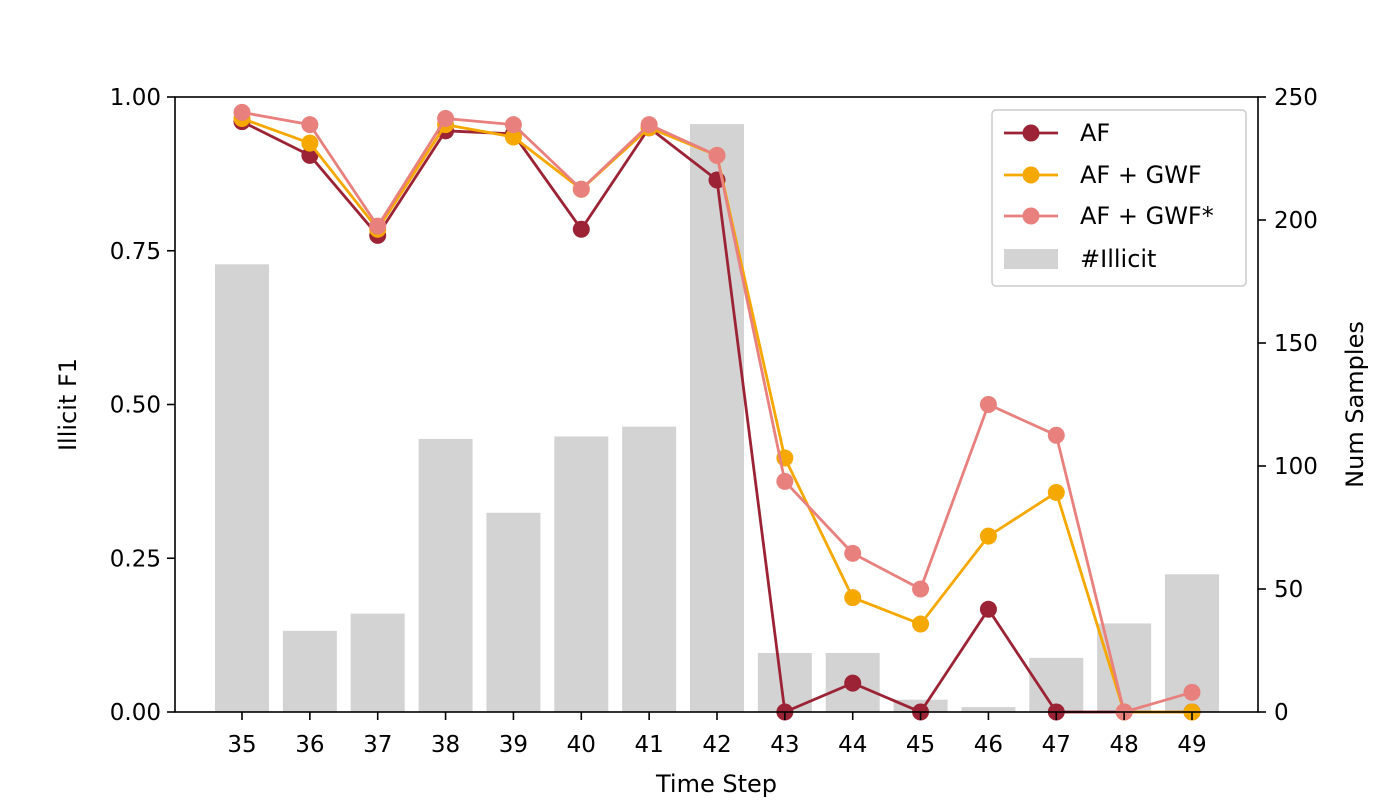 This screenshot has height=800, width=1400. I want to click on y-tick-label: 0.50, so click(135, 406).